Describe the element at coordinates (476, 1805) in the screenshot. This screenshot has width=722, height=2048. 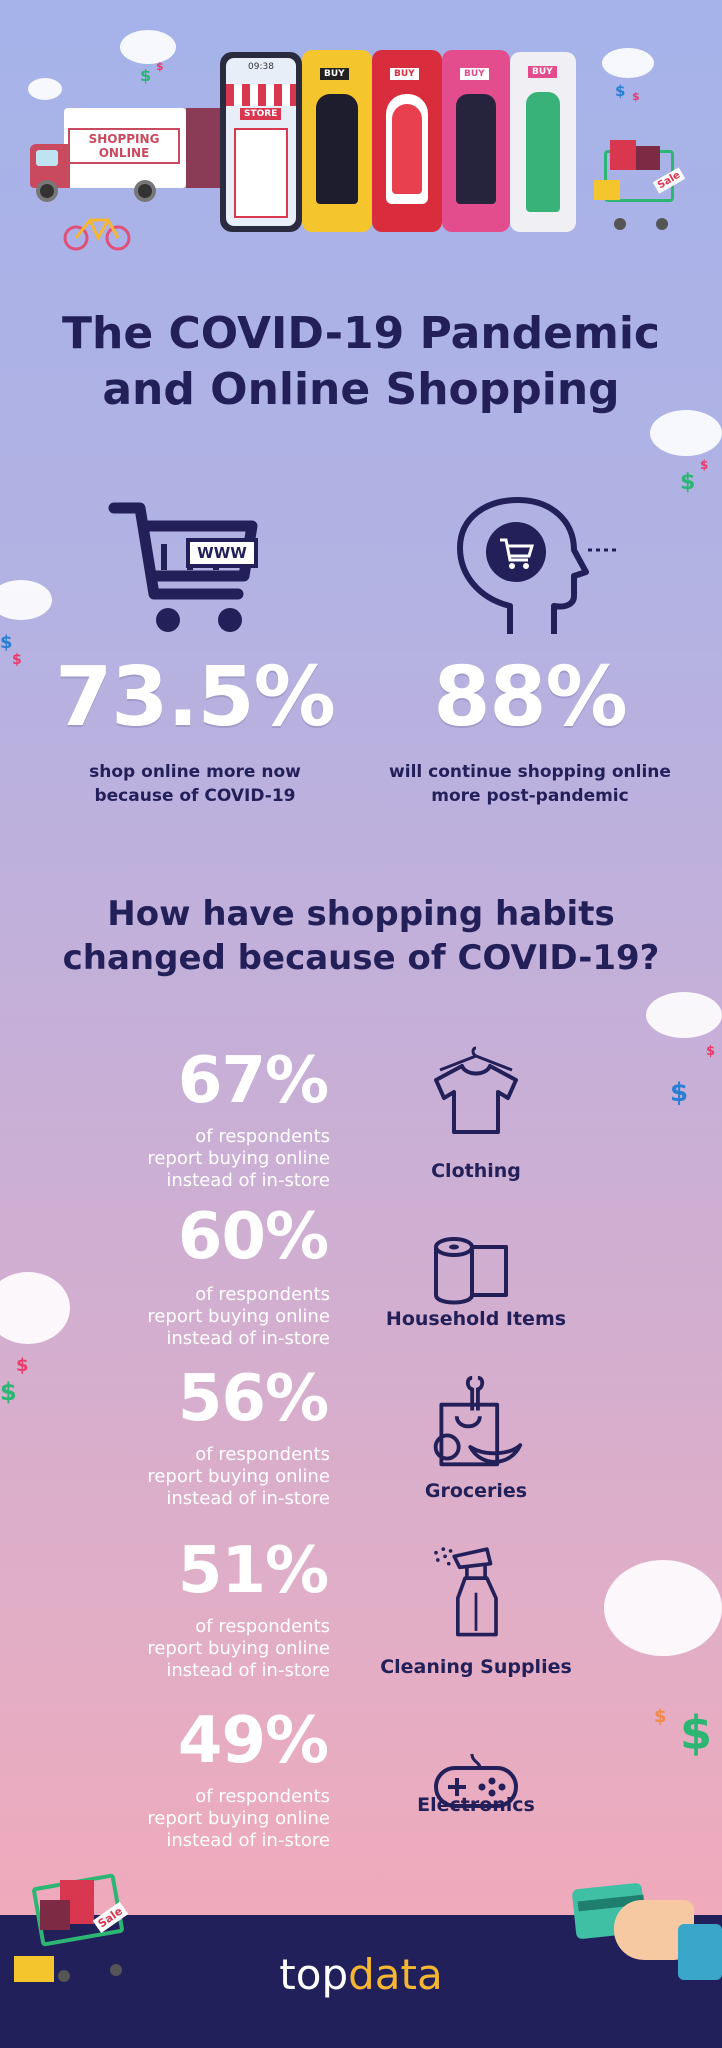
I see `habit-category: Electronics` at that location.